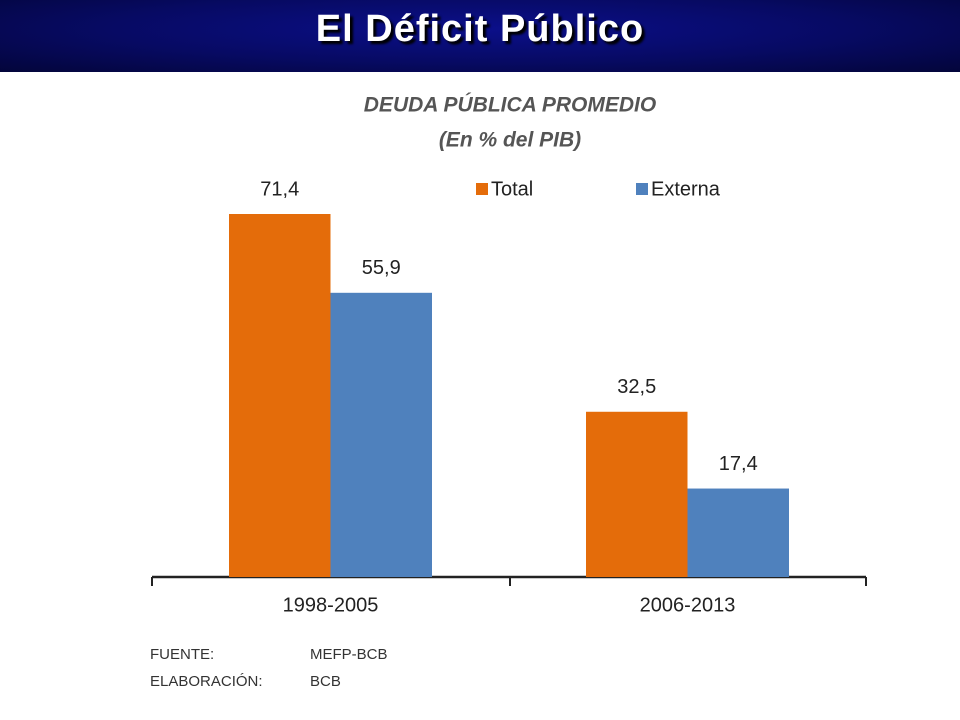 Image resolution: width=960 pixels, height=720 pixels. What do you see at coordinates (279, 189) in the screenshot?
I see `data-label: 71,4` at bounding box center [279, 189].